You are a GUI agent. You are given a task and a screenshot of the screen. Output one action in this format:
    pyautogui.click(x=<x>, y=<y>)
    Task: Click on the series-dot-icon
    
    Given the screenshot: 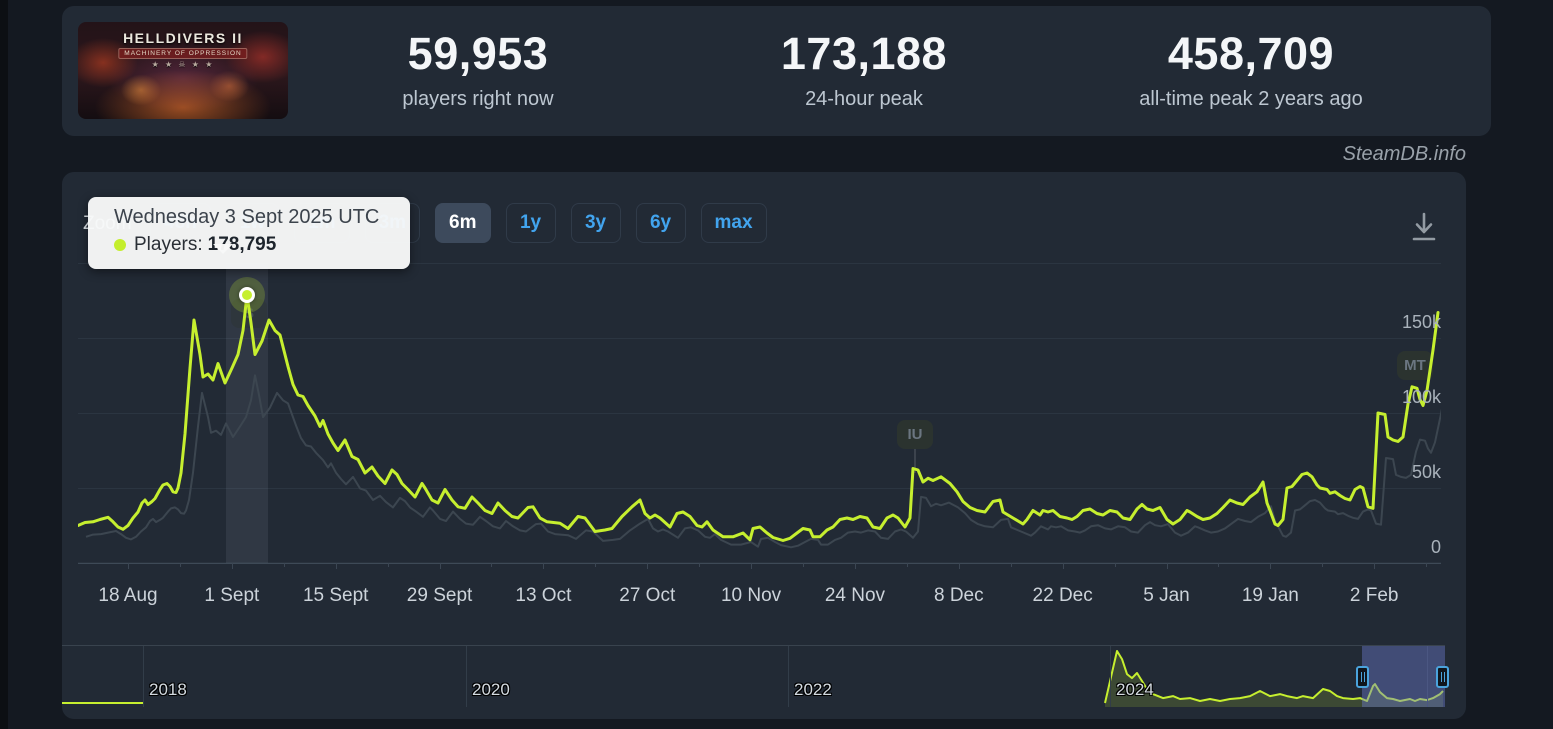 What is the action you would take?
    pyautogui.click(x=120, y=245)
    